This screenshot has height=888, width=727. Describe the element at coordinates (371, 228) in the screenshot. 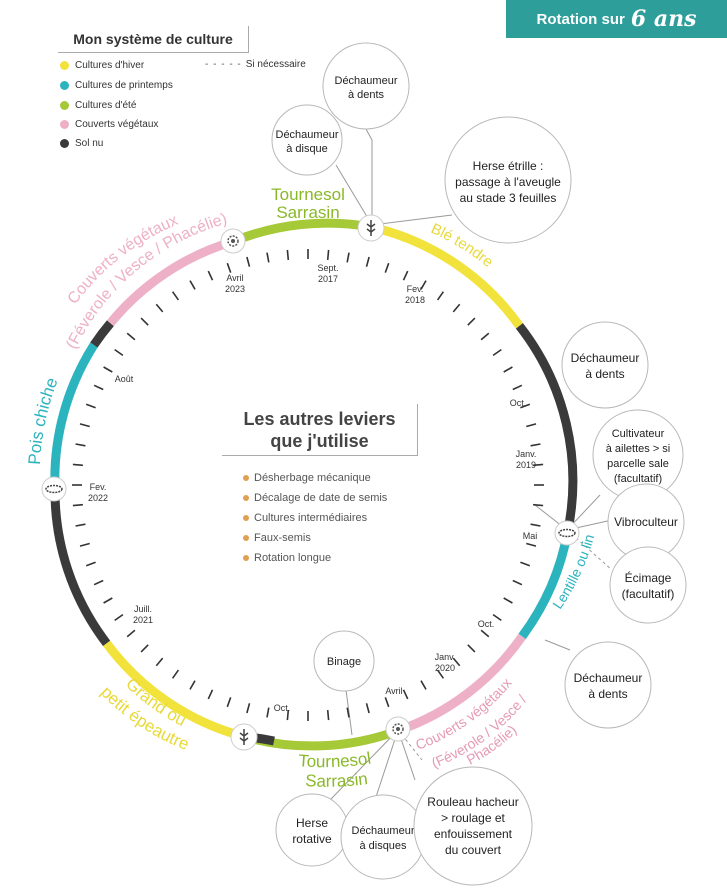

I see `wheat-icon-top` at that location.